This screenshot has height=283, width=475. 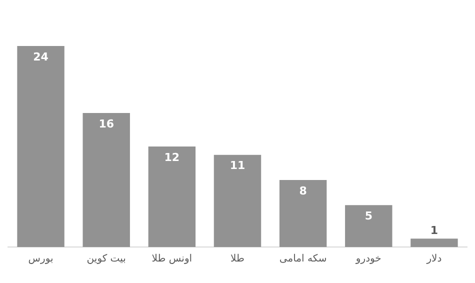 I want to click on x-tick-label: دلار, so click(x=434, y=259).